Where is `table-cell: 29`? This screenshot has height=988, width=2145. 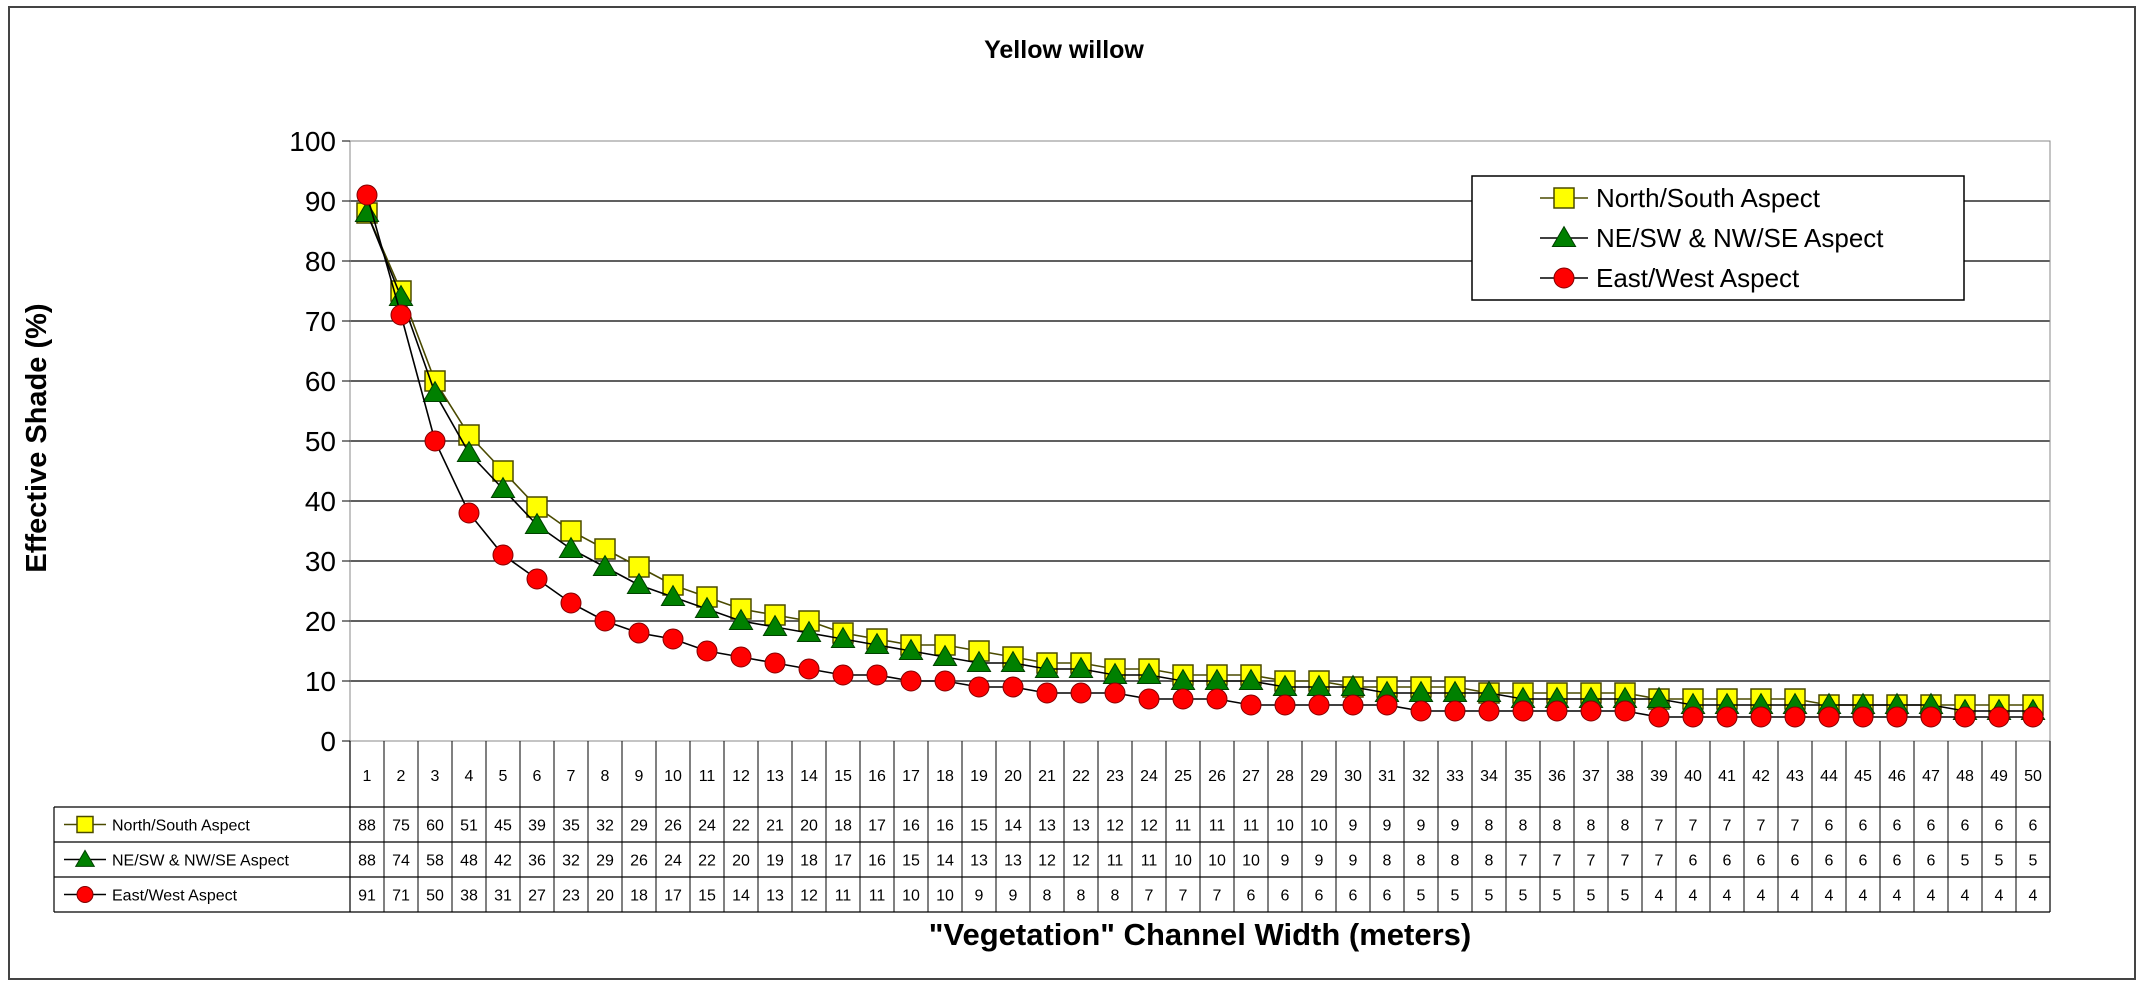 table-cell: 29 is located at coordinates (605, 861).